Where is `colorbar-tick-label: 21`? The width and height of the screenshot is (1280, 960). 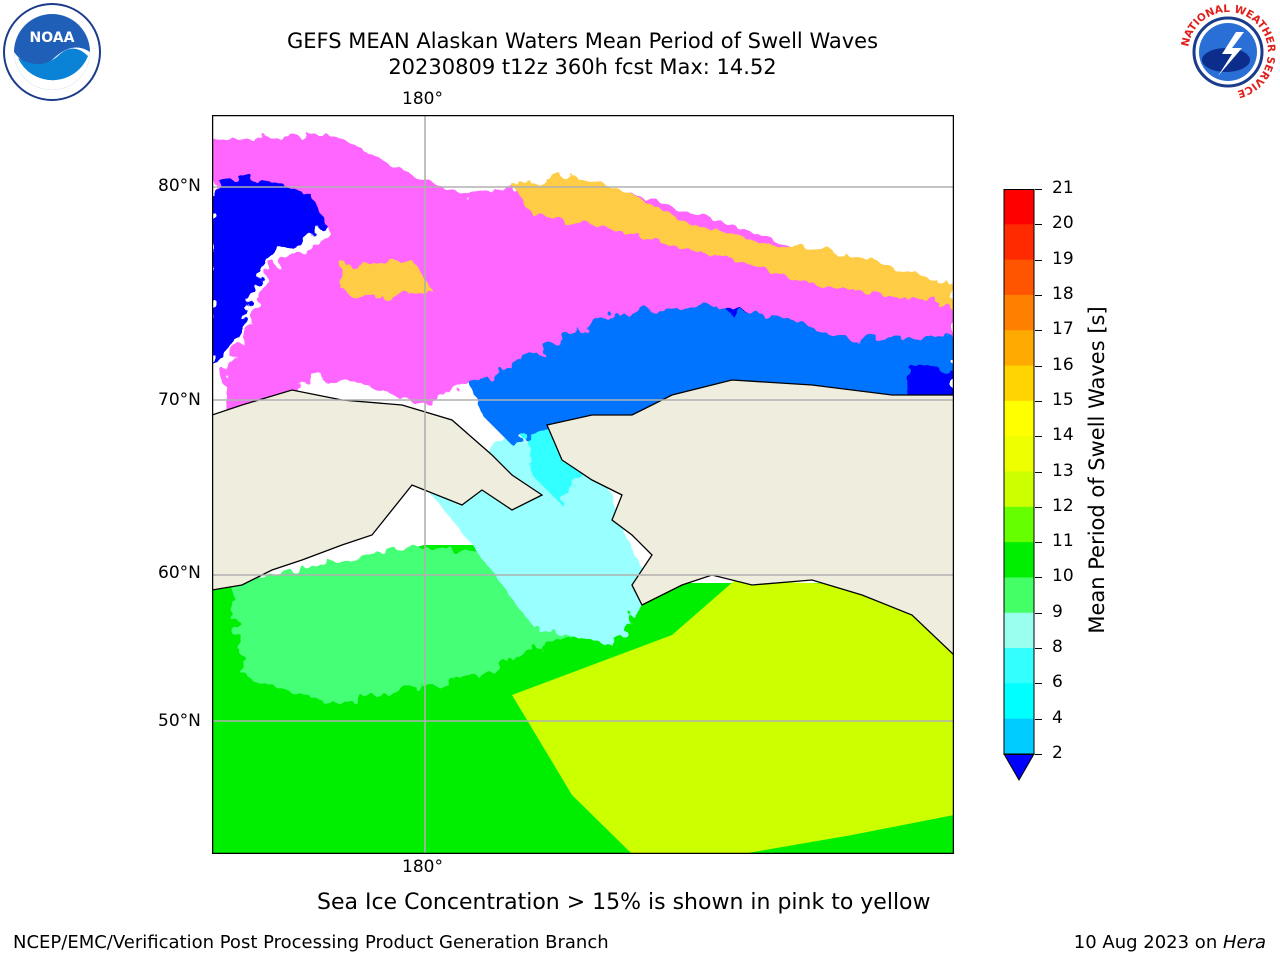 colorbar-tick-label: 21 is located at coordinates (1063, 188).